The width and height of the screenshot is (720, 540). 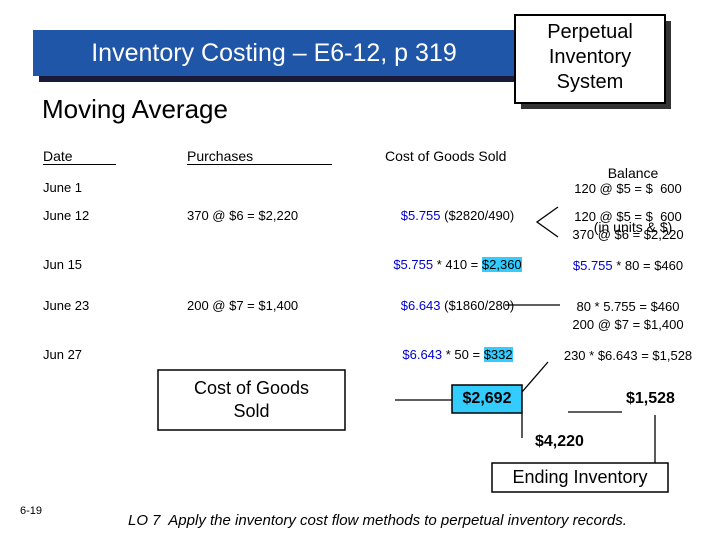 I want to click on system-line: System, so click(x=590, y=82).